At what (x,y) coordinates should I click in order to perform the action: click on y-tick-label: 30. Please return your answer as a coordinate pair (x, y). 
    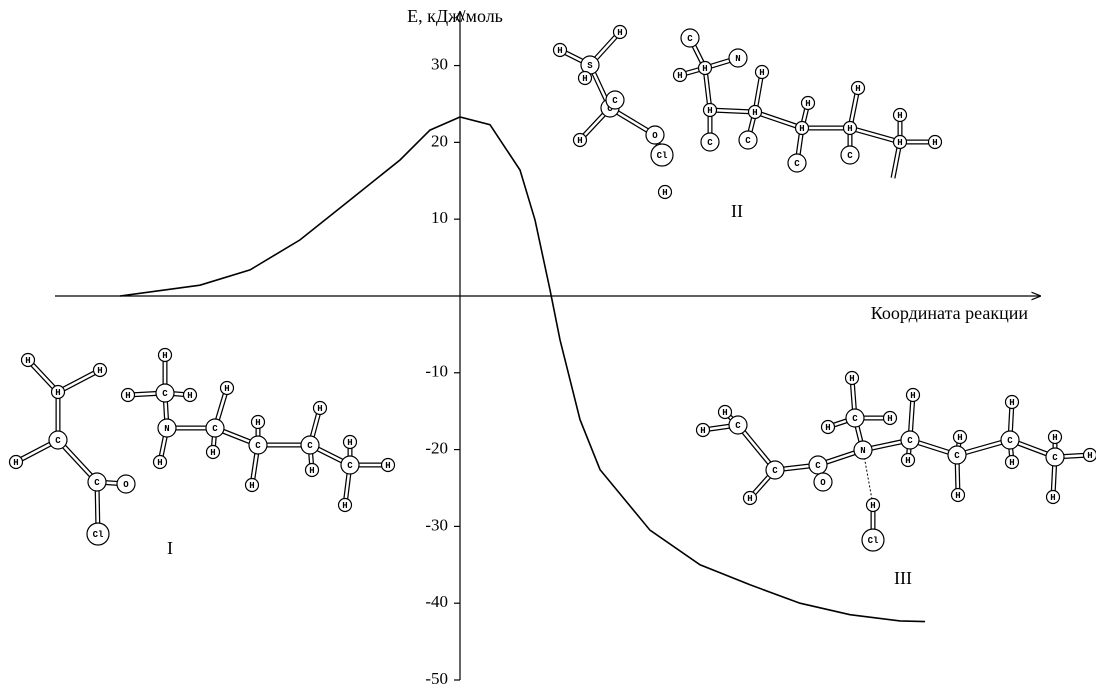
    Looking at the image, I should click on (439, 63).